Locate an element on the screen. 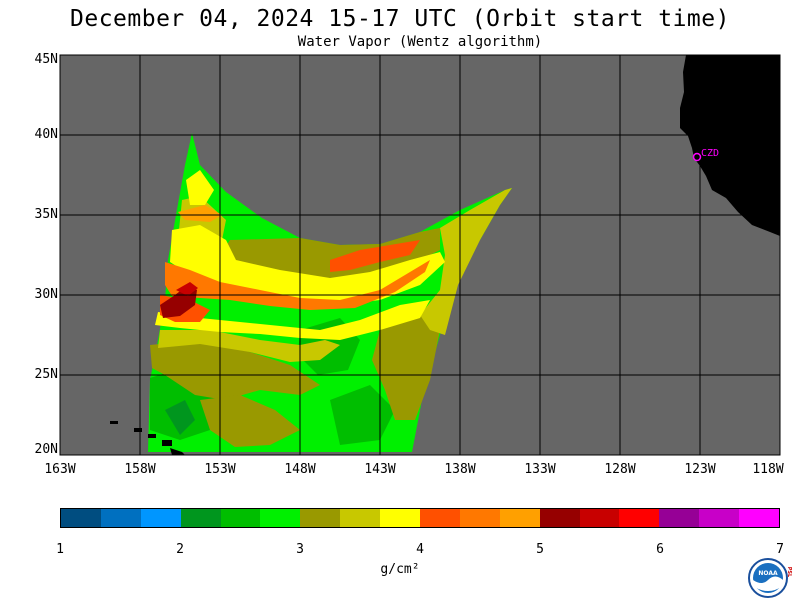 This screenshot has width=800, height=600. colorbar-tick-2: 2 is located at coordinates (180, 549).